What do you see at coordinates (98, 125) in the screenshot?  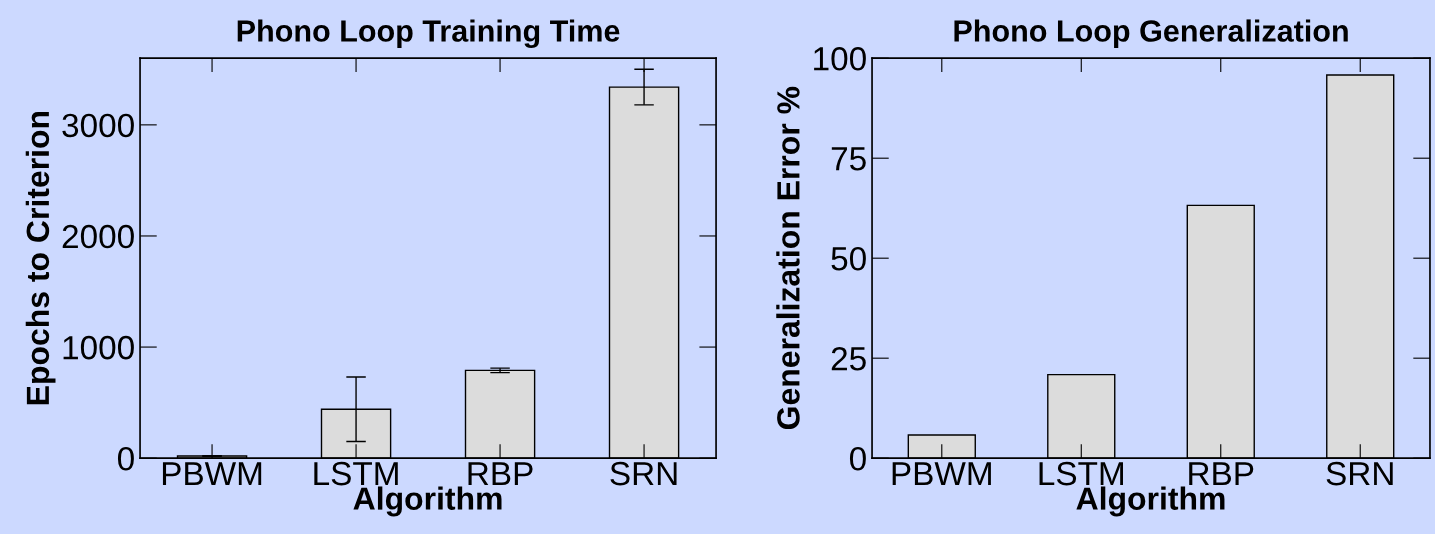 I see `y-tick-label: 3000` at bounding box center [98, 125].